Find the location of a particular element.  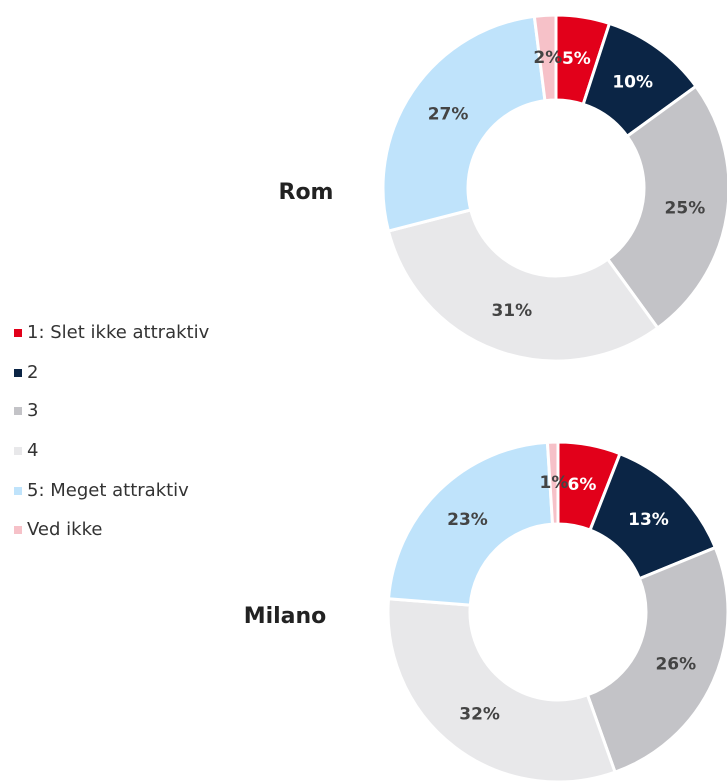

data-label: 2% is located at coordinates (547, 58).